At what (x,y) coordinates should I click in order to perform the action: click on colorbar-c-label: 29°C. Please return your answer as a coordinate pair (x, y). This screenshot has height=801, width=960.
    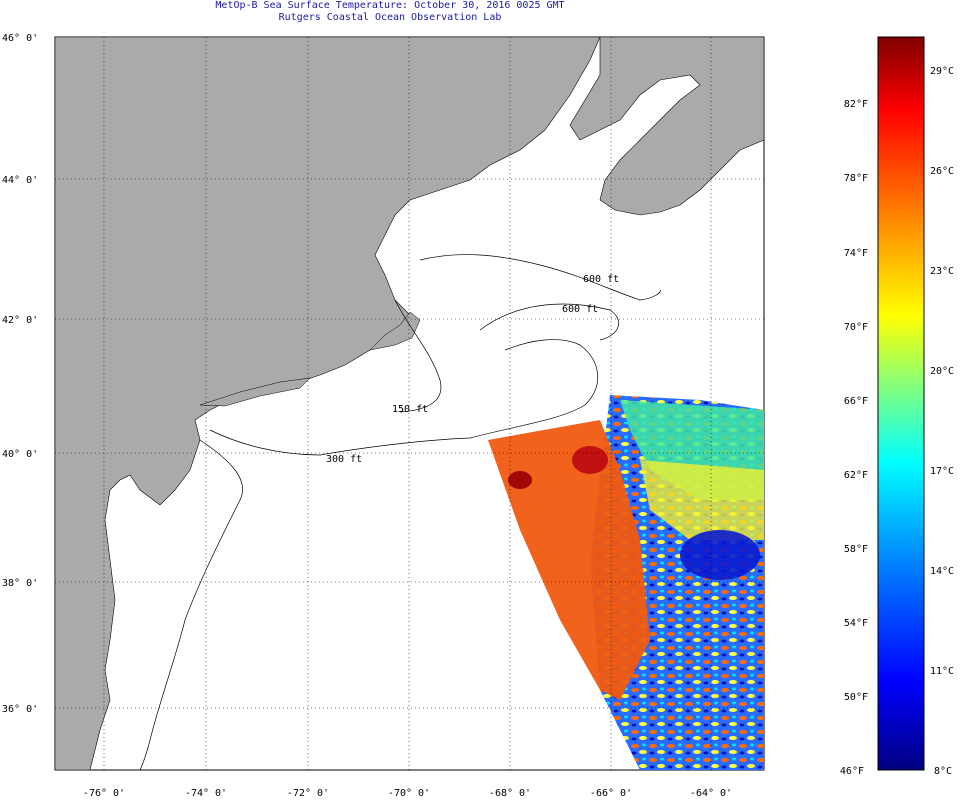
    Looking at the image, I should click on (942, 71).